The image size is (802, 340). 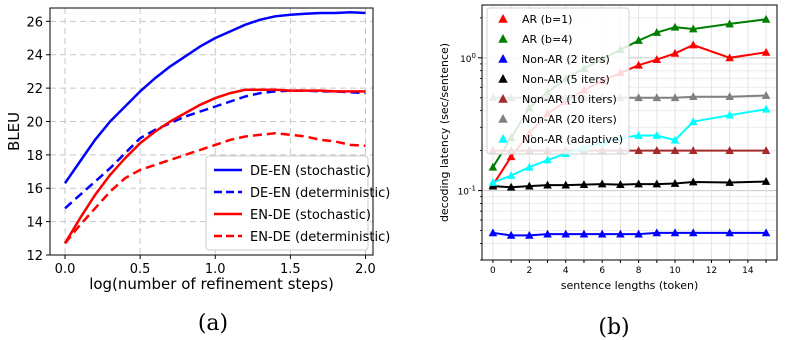 What do you see at coordinates (566, 271) in the screenshot?
I see `x-tick-label: 4` at bounding box center [566, 271].